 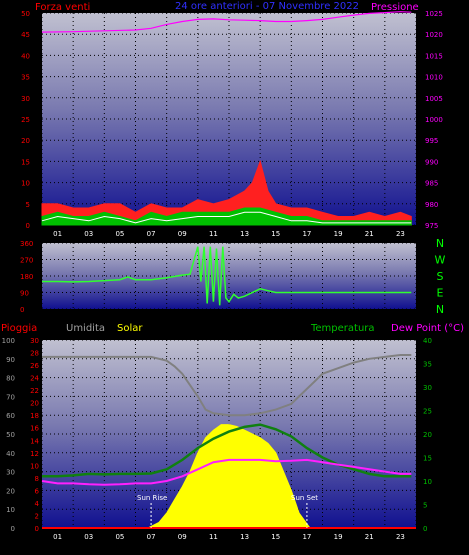 What do you see at coordinates (13, 529) in the screenshot?
I see `humidity-tick-label: 0` at bounding box center [13, 529].